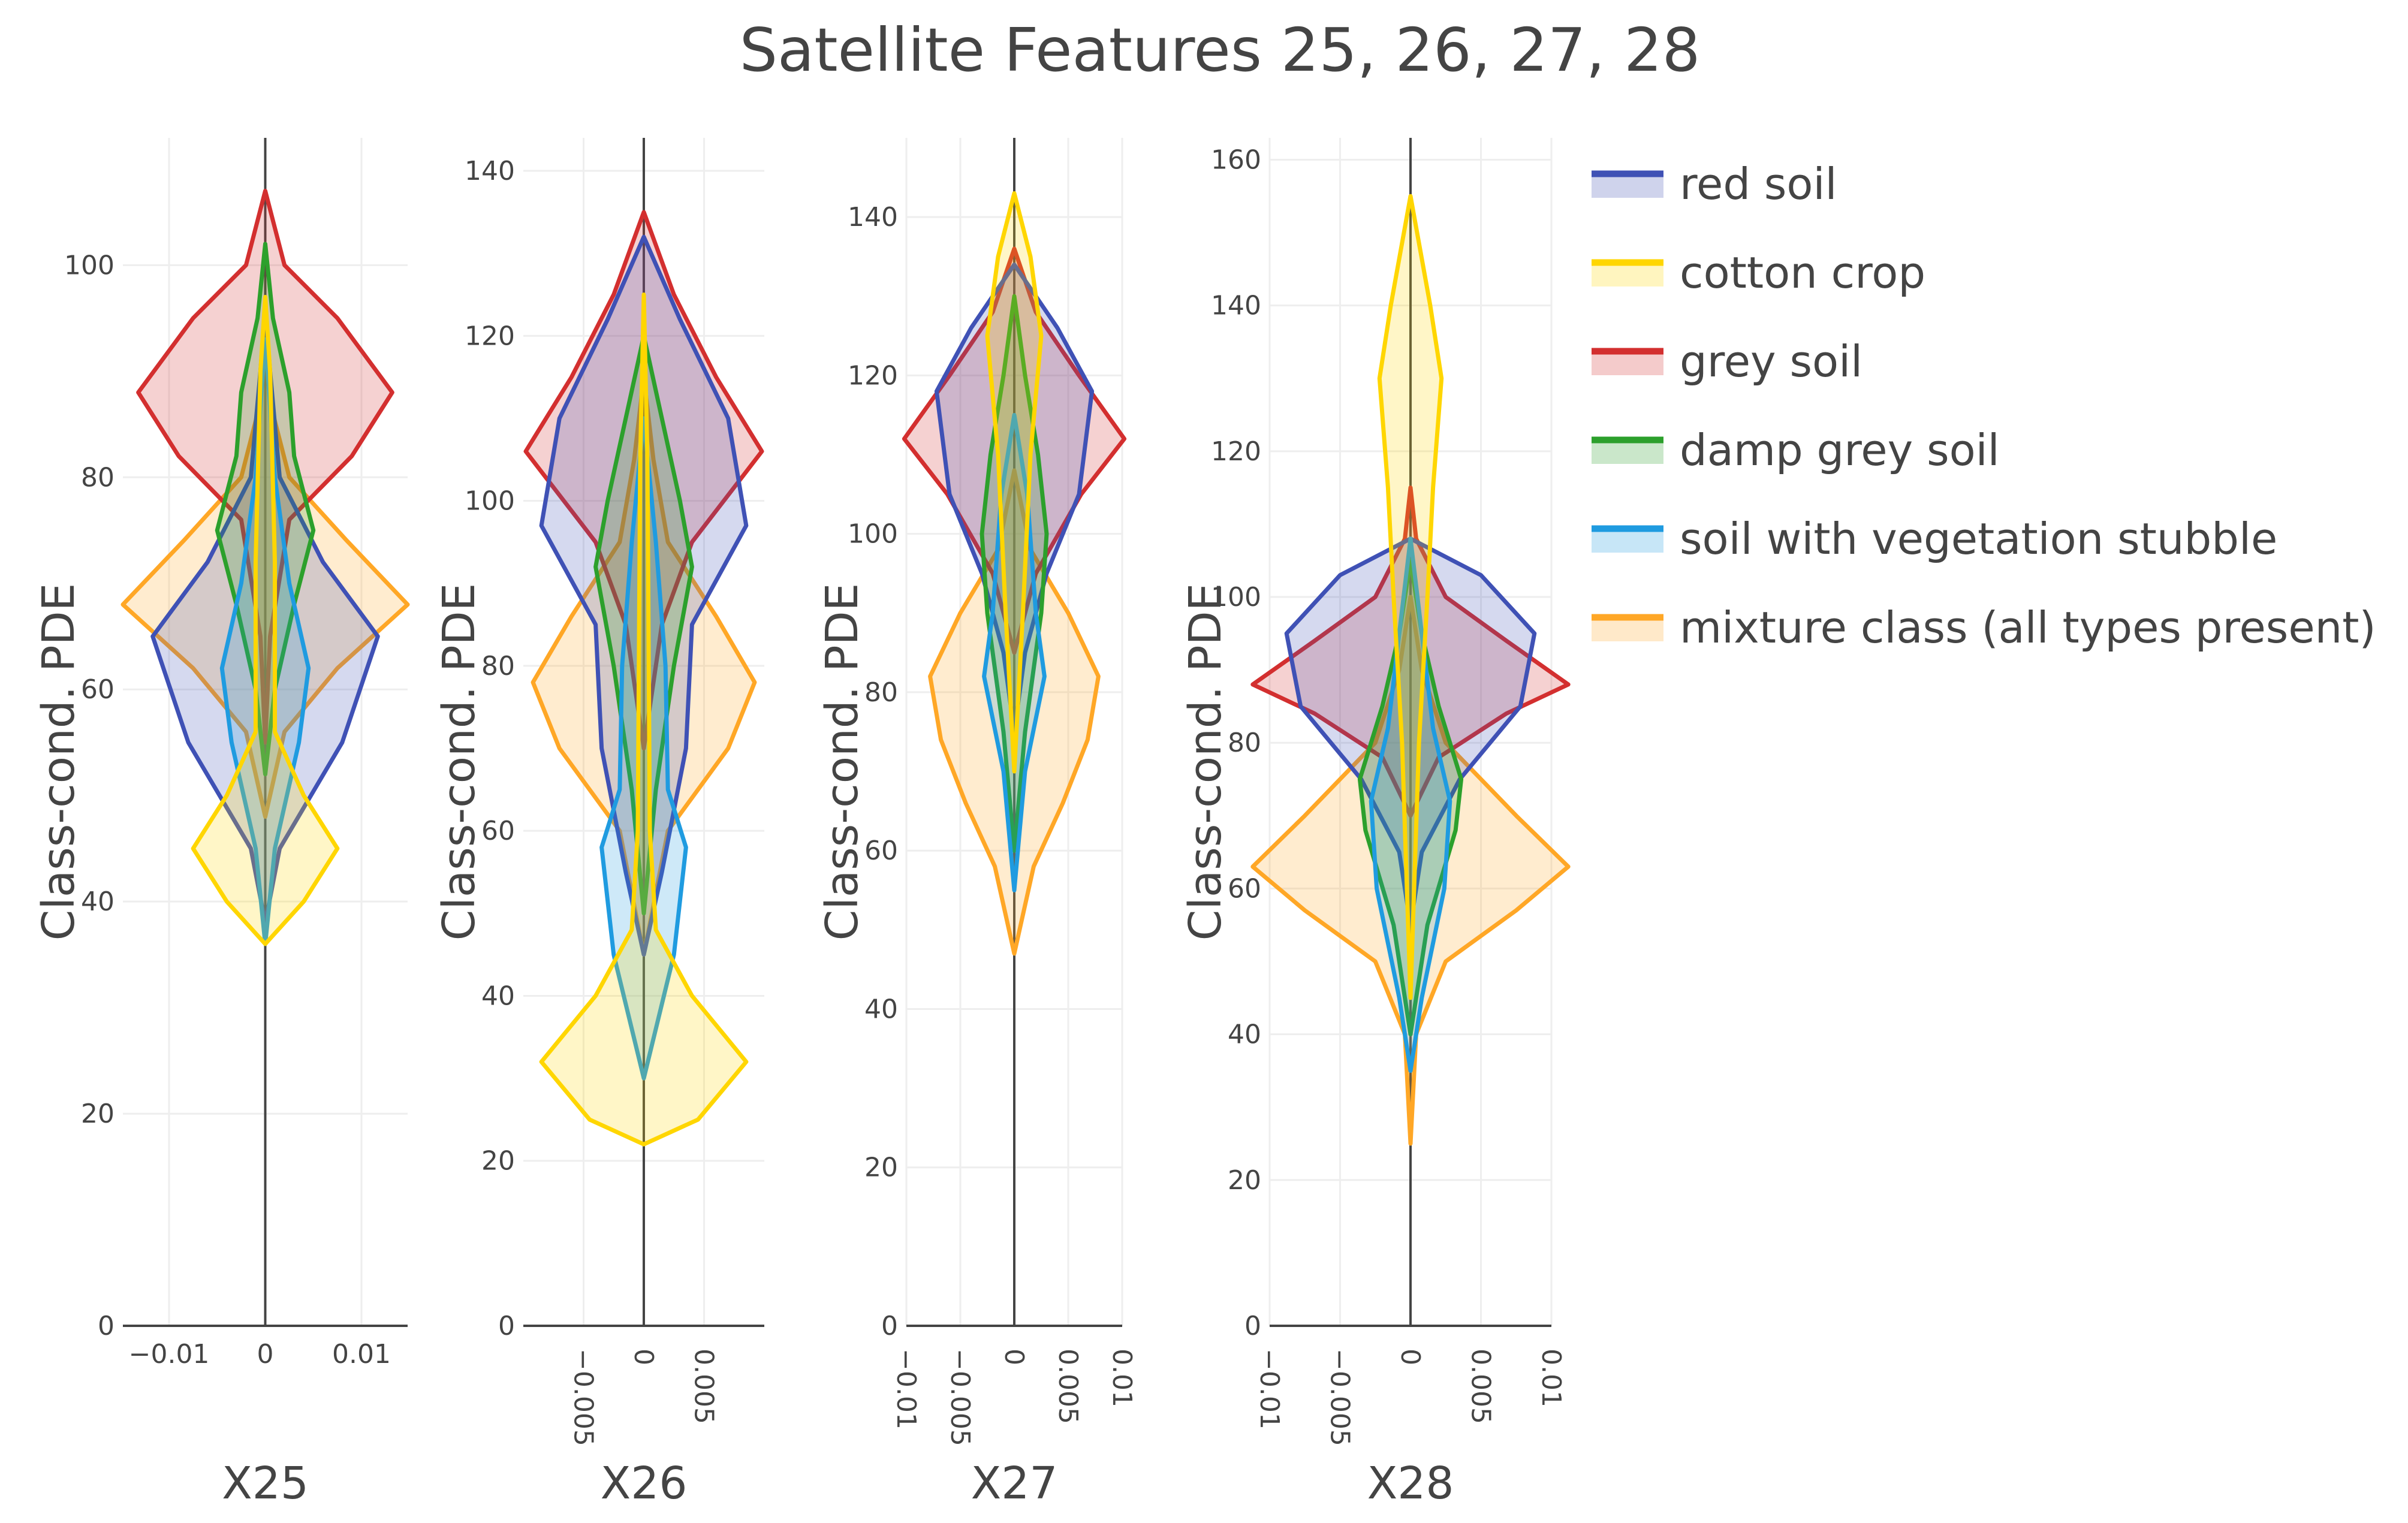 This screenshot has height=1523, width=2408. I want to click on legend-label: mixture class (all types present), so click(2028, 627).